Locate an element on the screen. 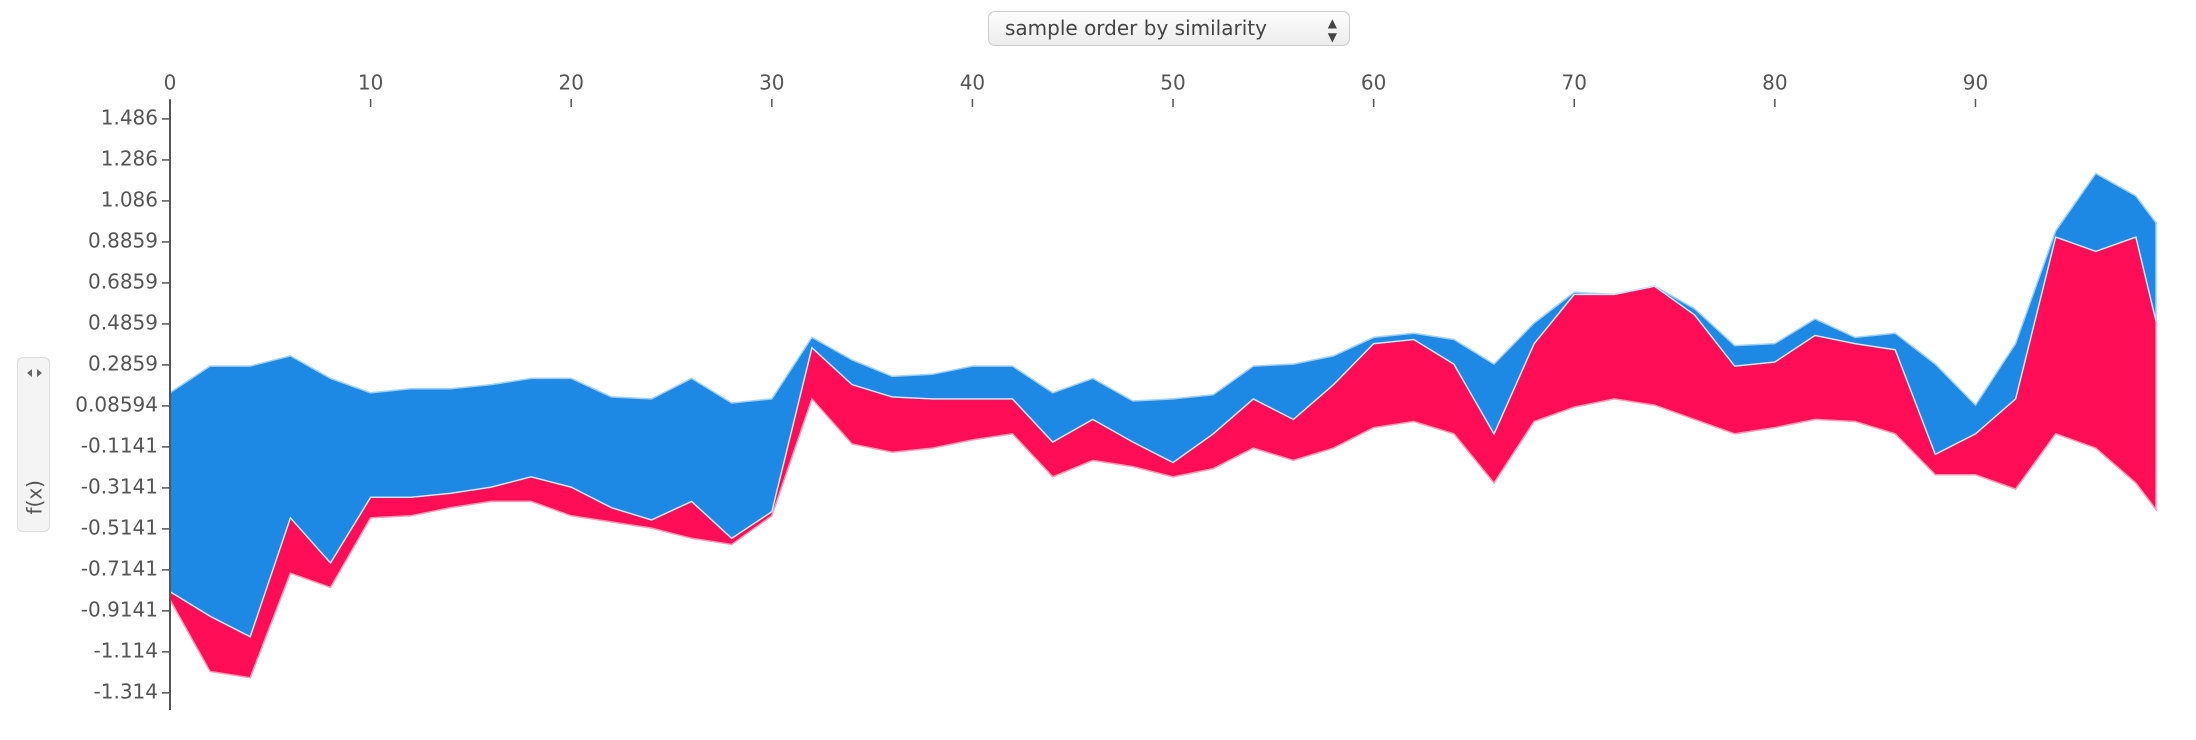 The image size is (2196, 740). select-arrows: ▲ ▼ is located at coordinates (1332, 30).